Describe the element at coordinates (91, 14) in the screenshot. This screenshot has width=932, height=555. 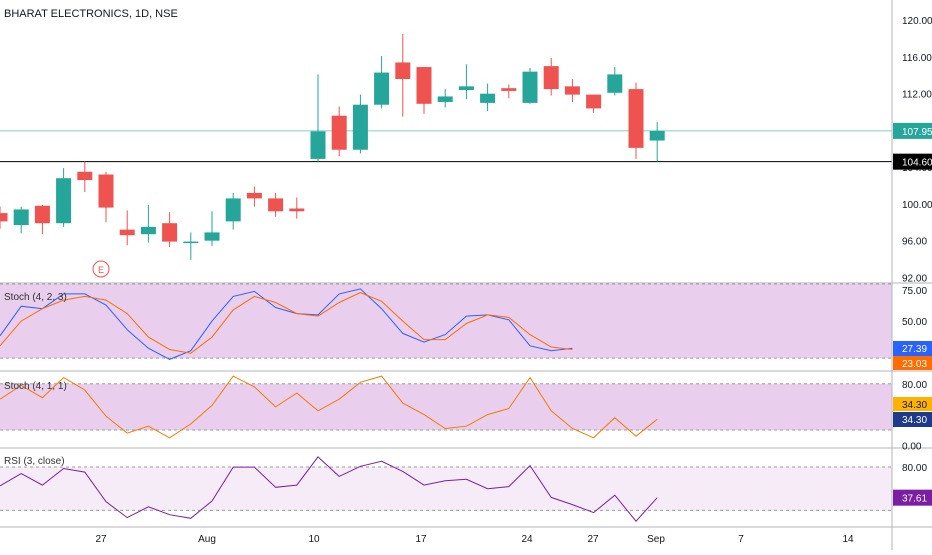
I see `chart-title: BHARAT ELECTRONICS, 1D, NSE` at that location.